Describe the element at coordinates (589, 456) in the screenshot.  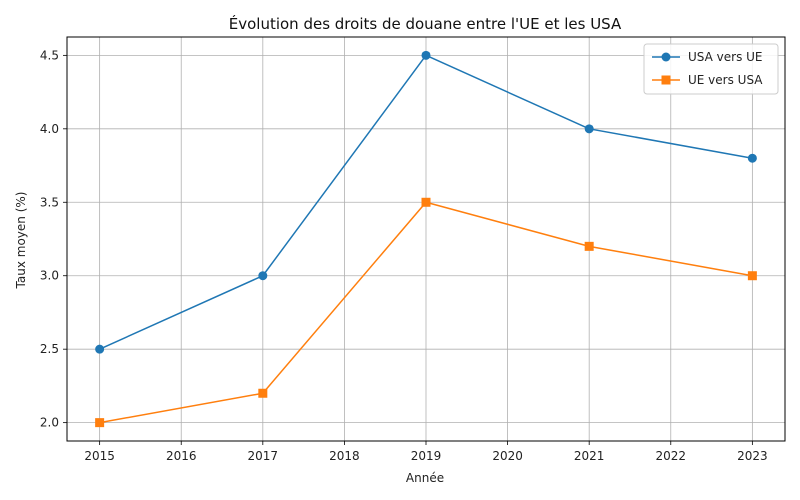
I see `x-tick-label: 2021` at that location.